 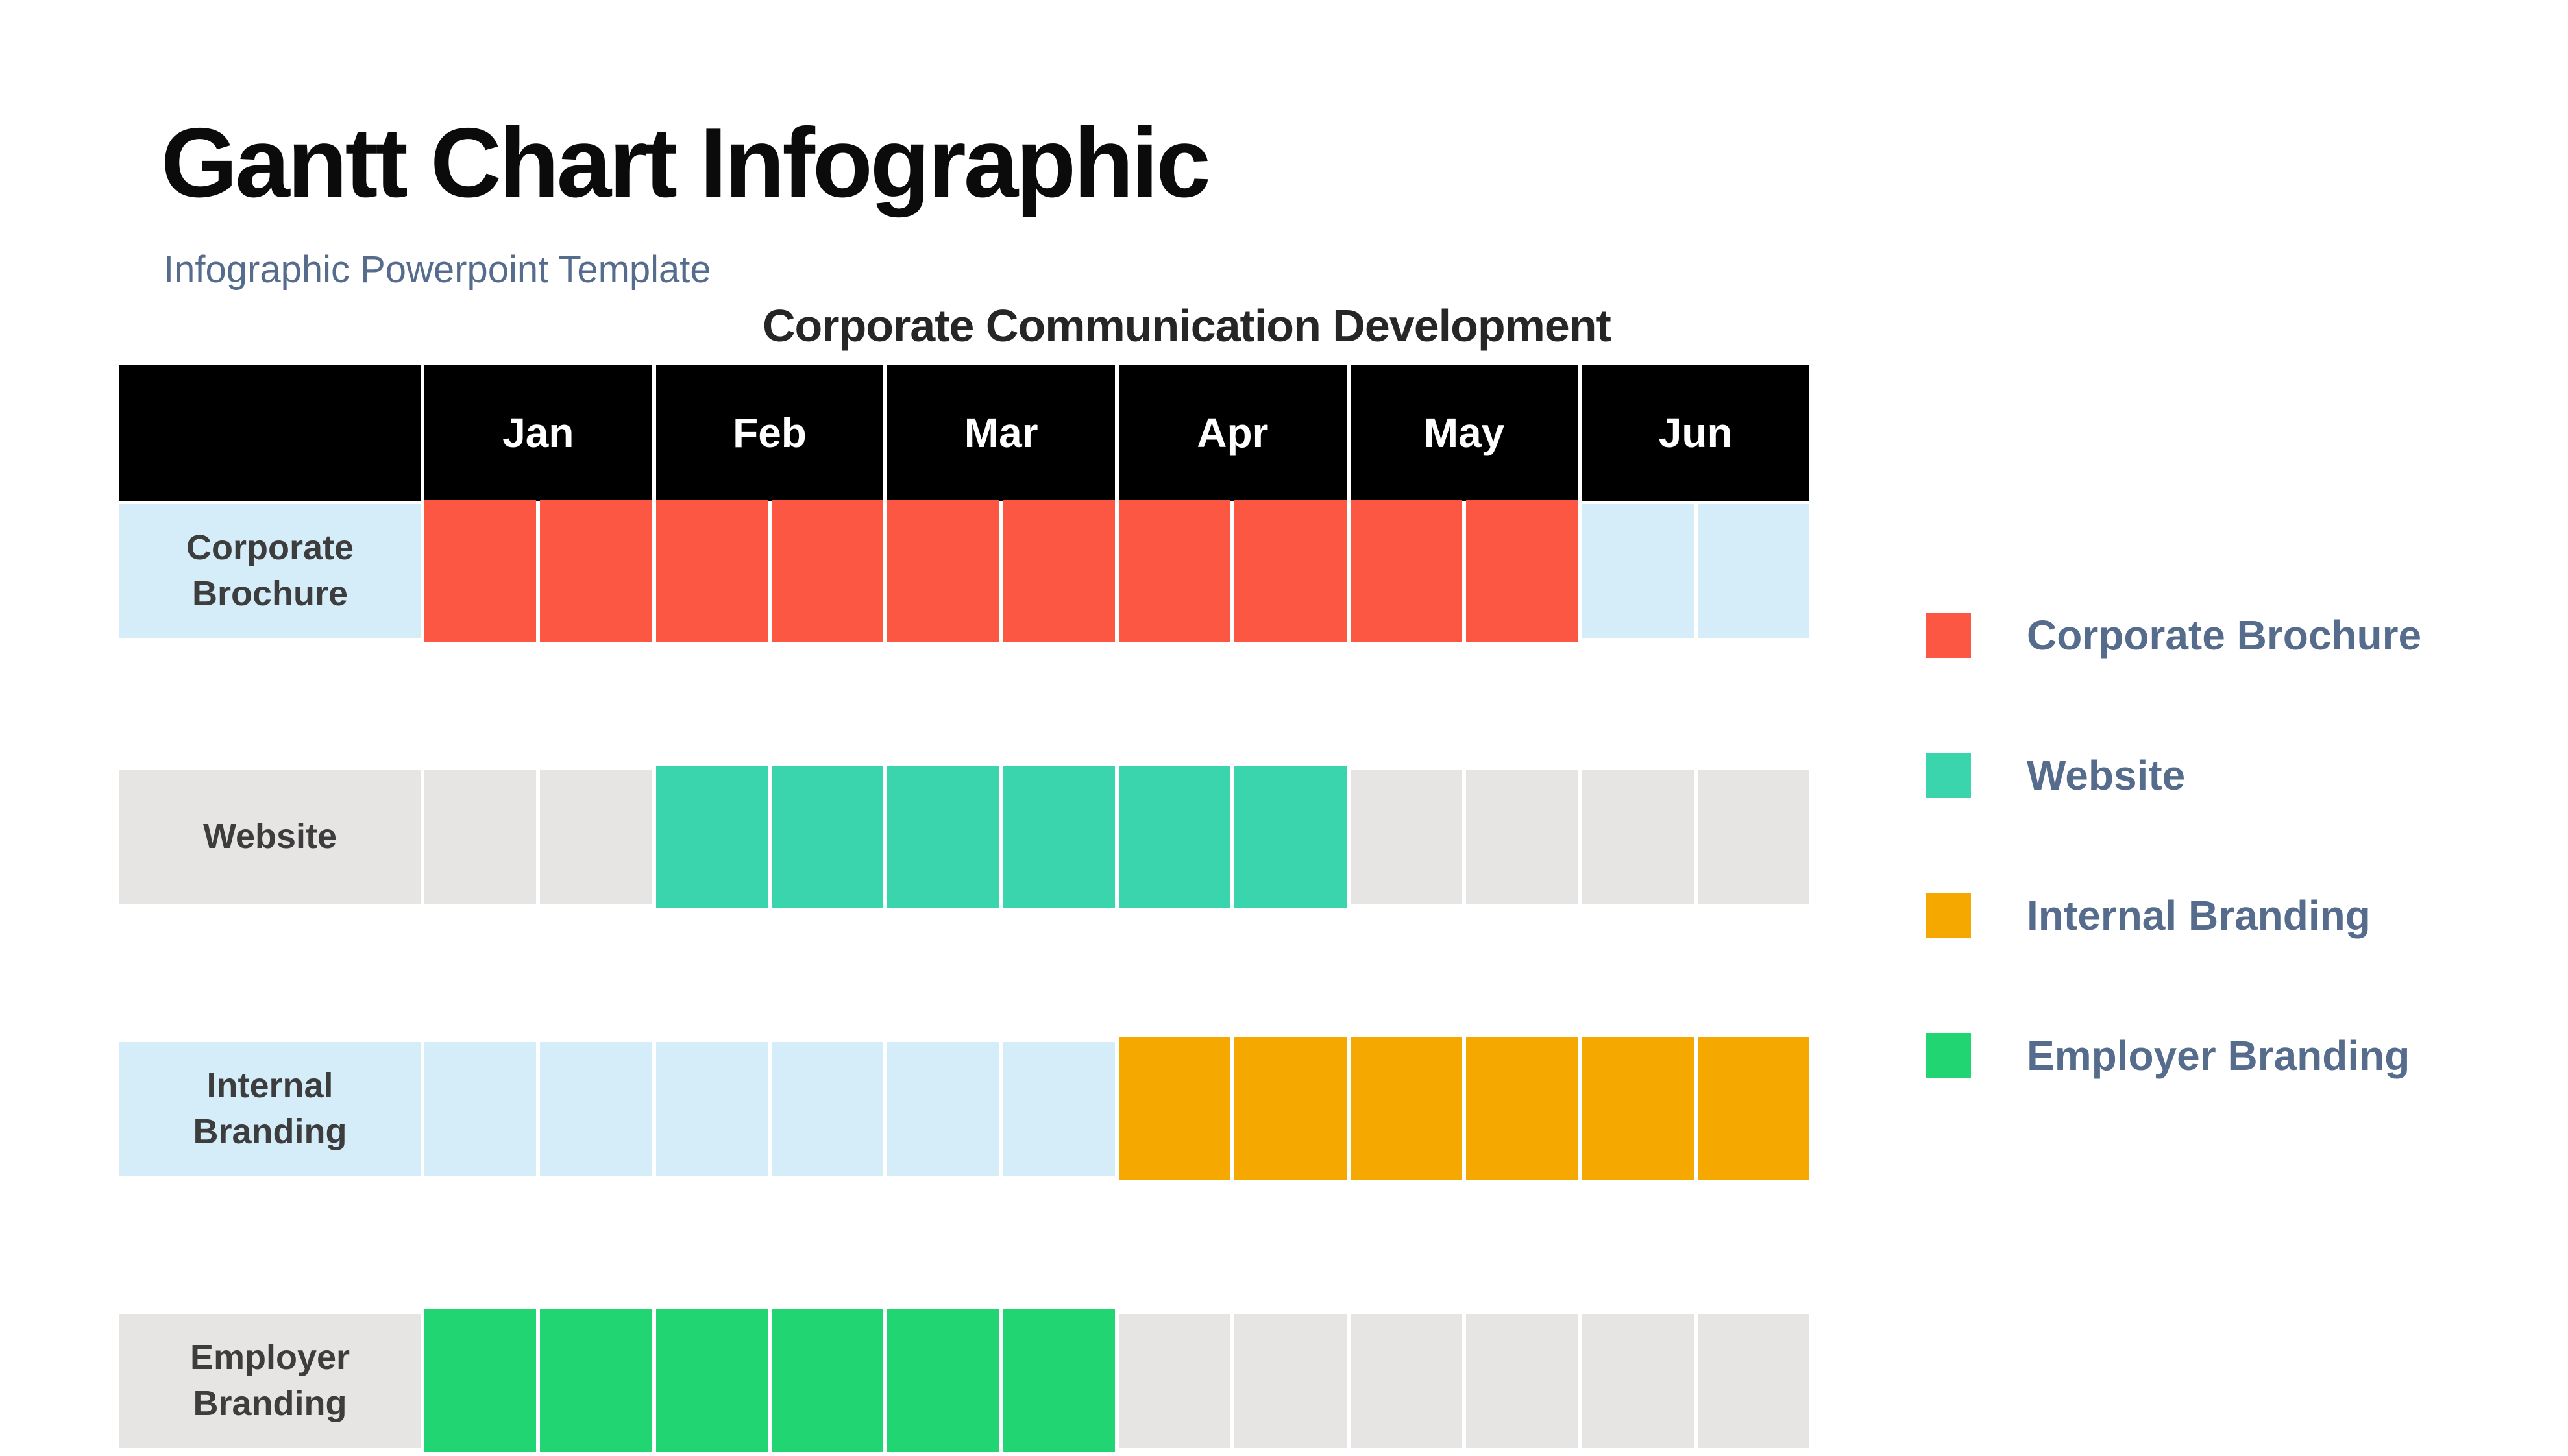 What do you see at coordinates (2199, 915) in the screenshot?
I see `legend-label: Internal Branding` at bounding box center [2199, 915].